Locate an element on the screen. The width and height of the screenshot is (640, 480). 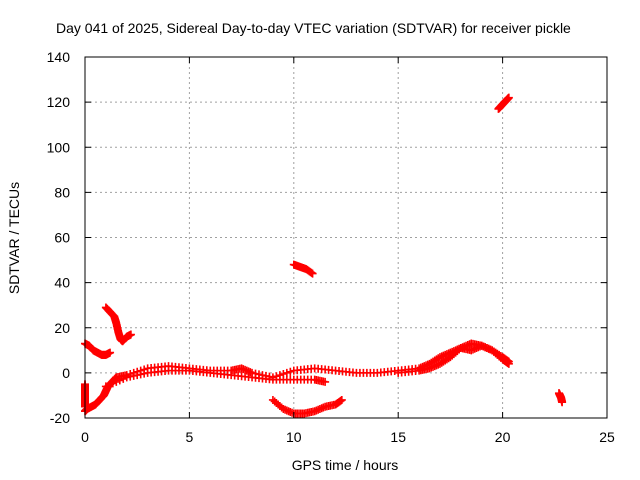
series-track-dip is located at coordinates (307, 406).